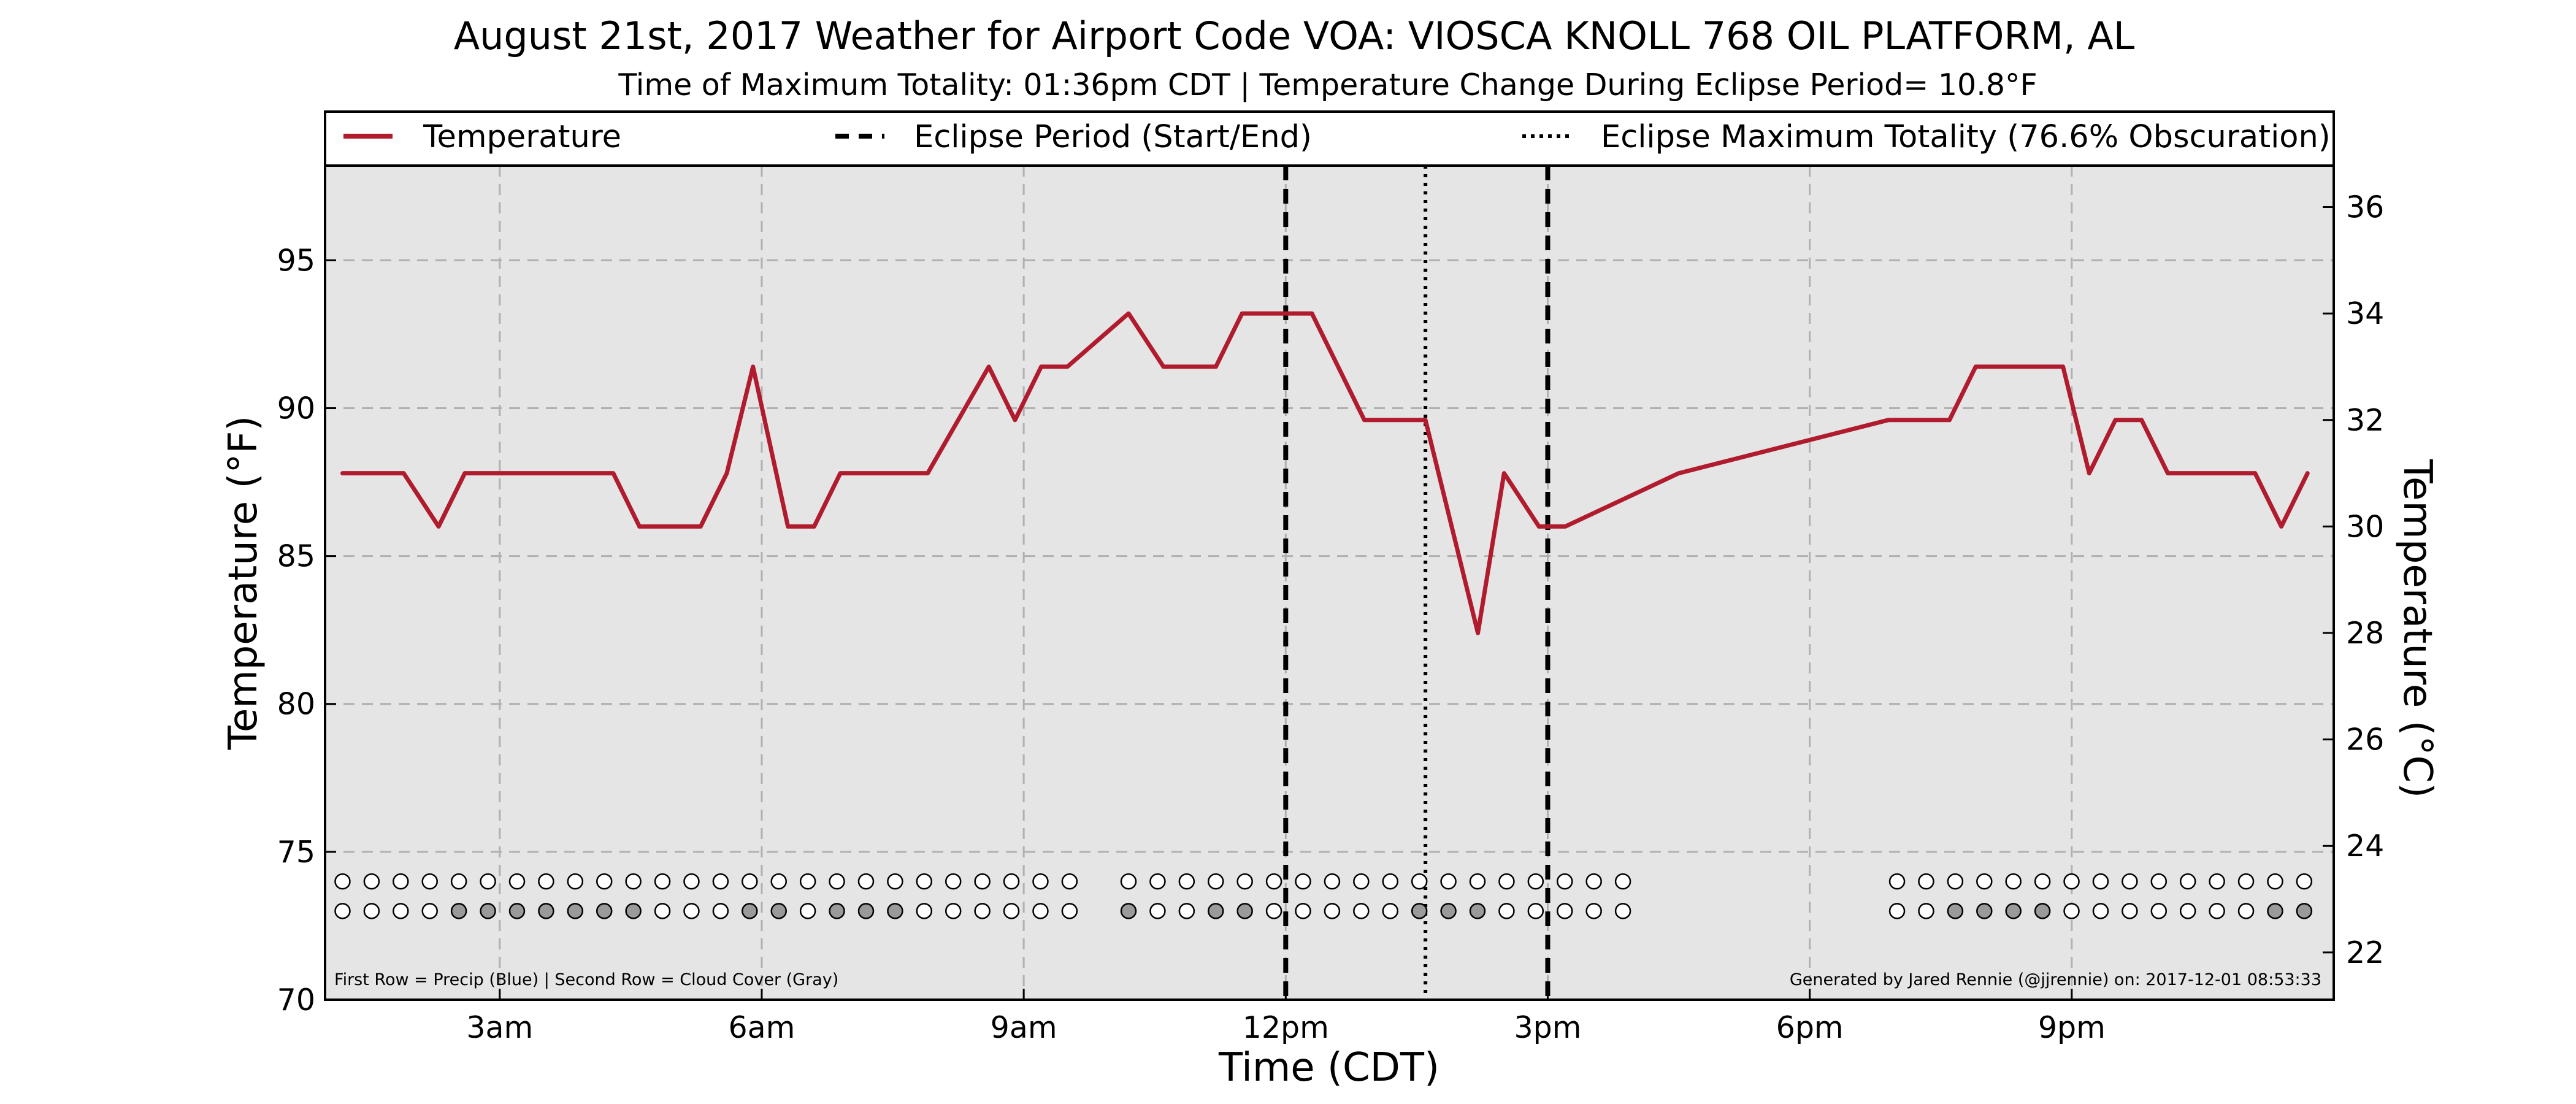 The height and width of the screenshot is (1104, 2576). What do you see at coordinates (296, 408) in the screenshot?
I see `y-tick-label: 90` at bounding box center [296, 408].